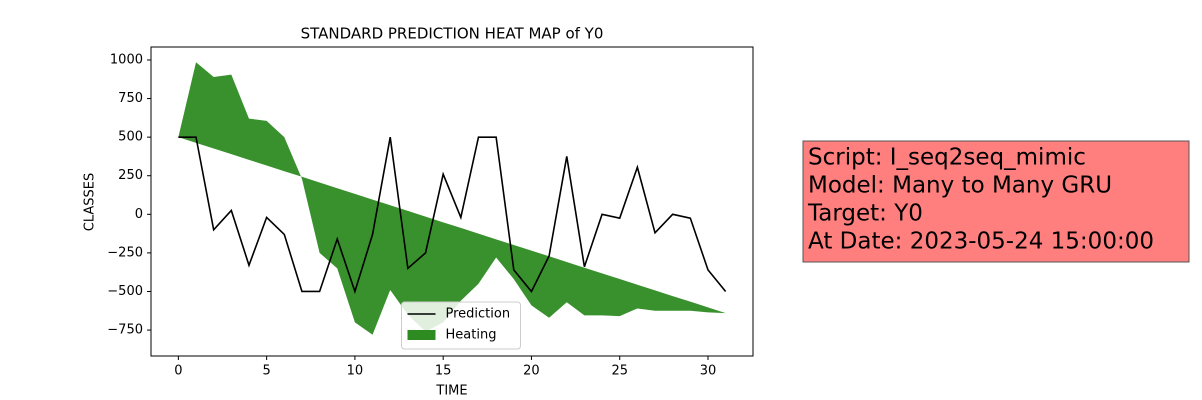 Image resolution: width=1202 pixels, height=400 pixels. I want to click on x-tick-label: 15, so click(443, 371).